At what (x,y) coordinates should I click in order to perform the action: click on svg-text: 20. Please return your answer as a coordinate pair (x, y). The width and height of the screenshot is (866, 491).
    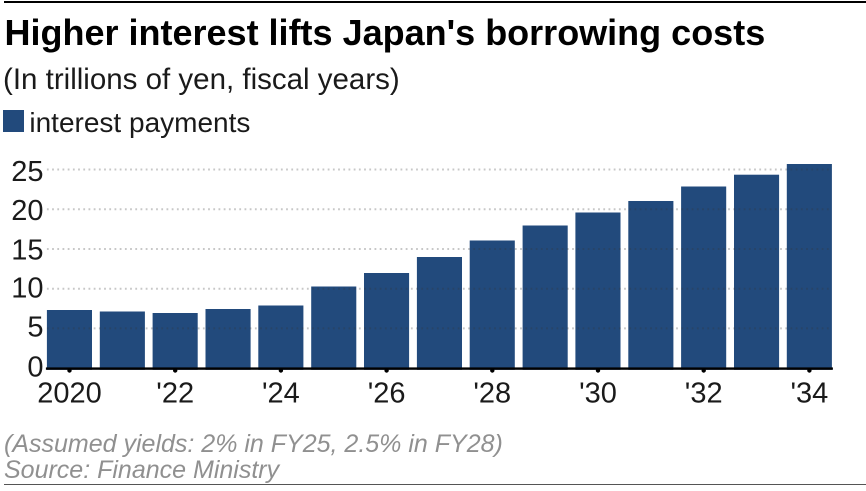
    Looking at the image, I should click on (27, 211).